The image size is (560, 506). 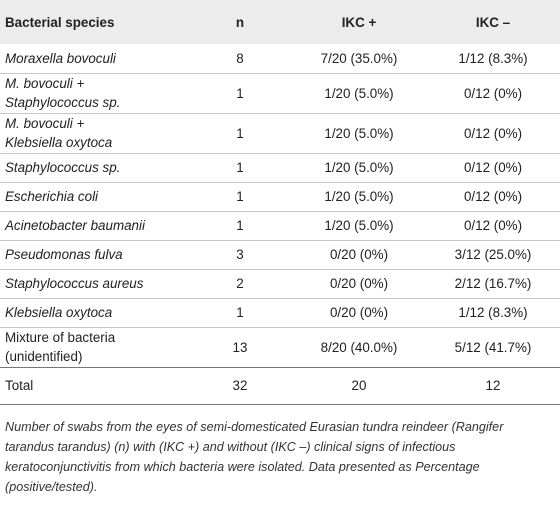 I want to click on species-cell: Pseudomonas fulva, so click(x=94, y=254).